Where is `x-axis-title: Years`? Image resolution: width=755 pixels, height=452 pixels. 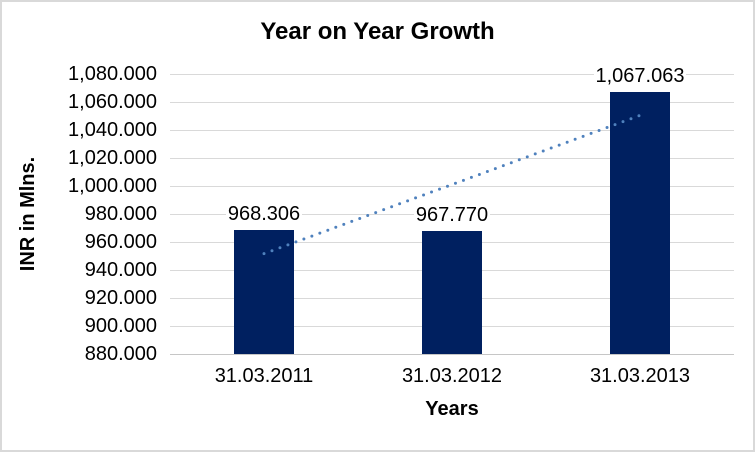 x-axis-title: Years is located at coordinates (452, 409).